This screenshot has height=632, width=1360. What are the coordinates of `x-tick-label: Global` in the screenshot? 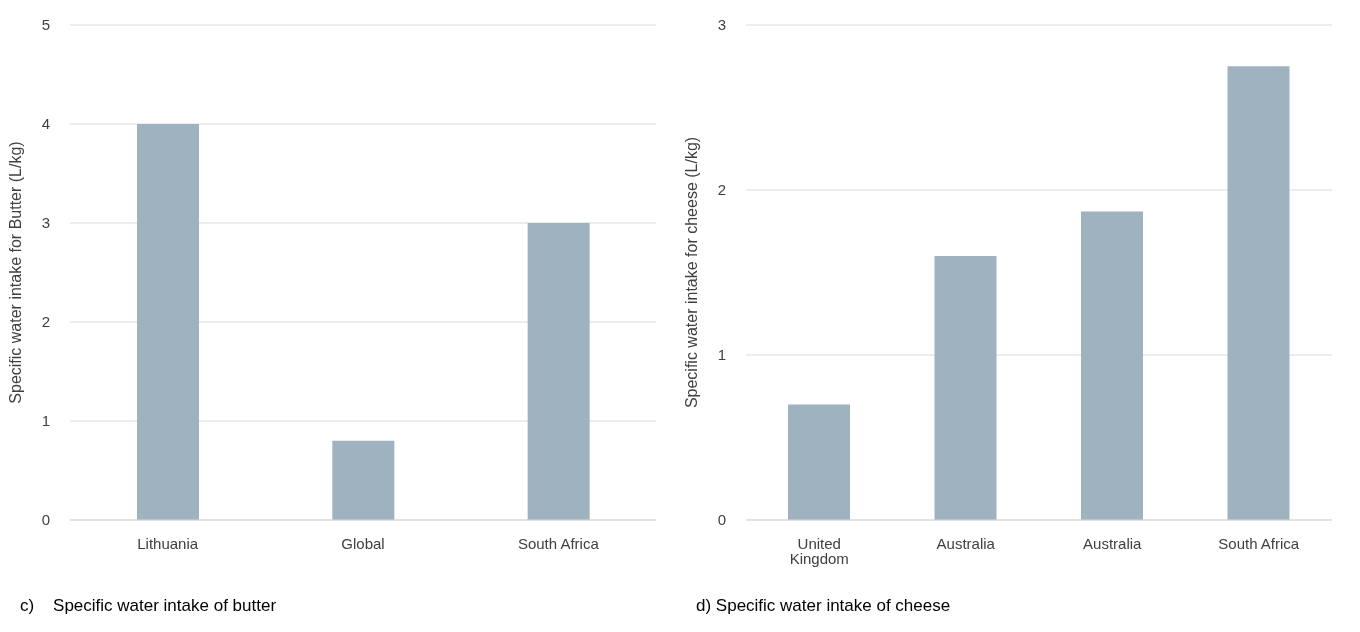 It's located at (363, 543).